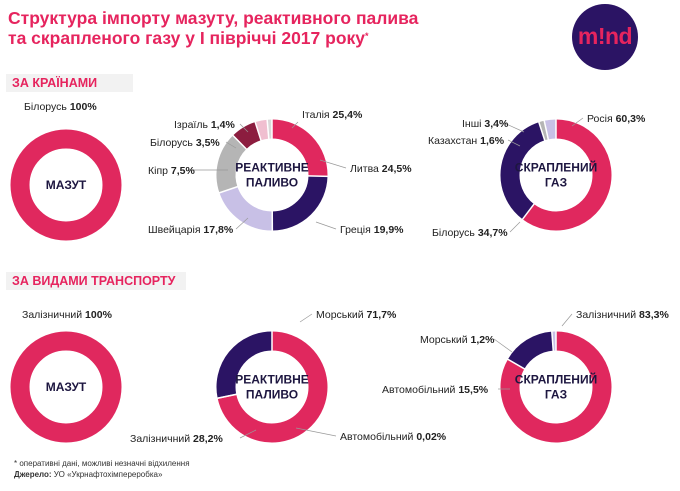 Image resolution: width=680 pixels, height=491 pixels. I want to click on section-header-by-transport: ЗА ВИДАМИ ТРАНСПОРТУ, so click(96, 281).